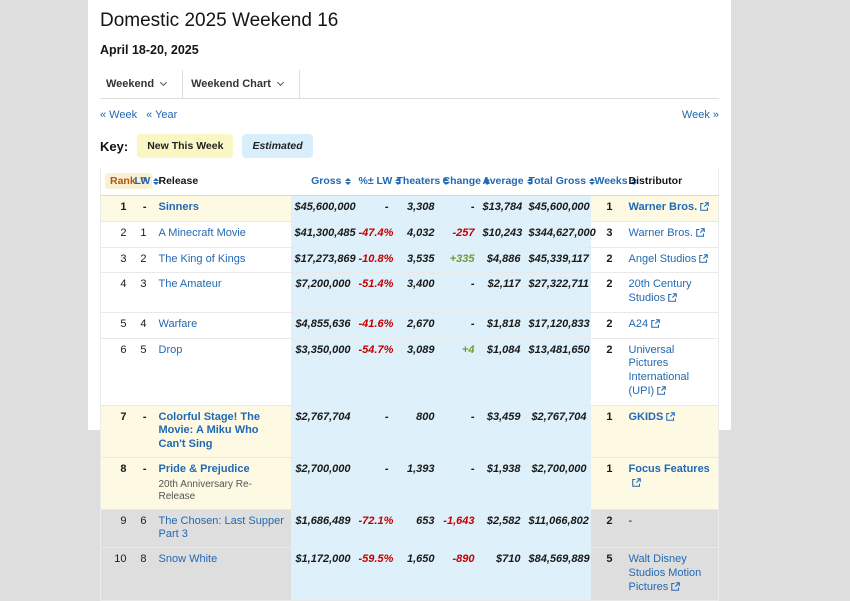  What do you see at coordinates (115, 483) in the screenshot?
I see `cell-rank: 8` at bounding box center [115, 483].